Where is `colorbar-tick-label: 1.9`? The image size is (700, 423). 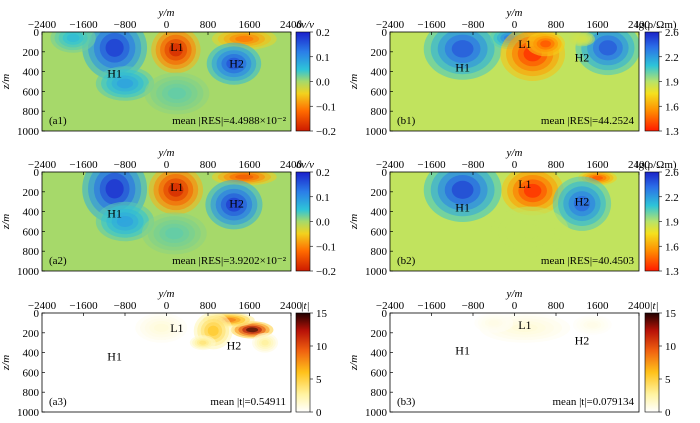
colorbar-tick-label: 1.9 is located at coordinates (672, 83).